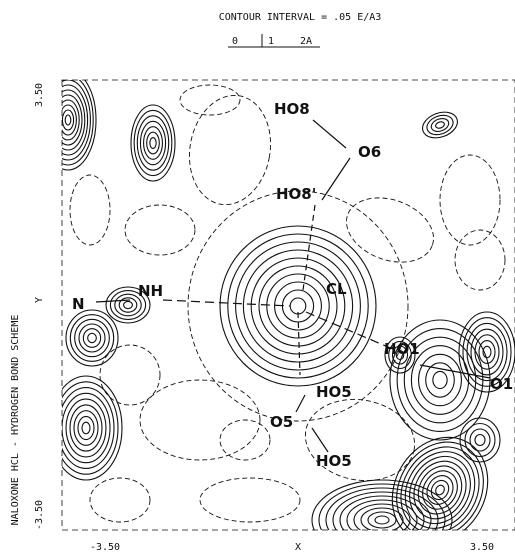  Describe the element at coordinates (39, 515) in the screenshot. I see `y-tick-label: -3.50` at that location.